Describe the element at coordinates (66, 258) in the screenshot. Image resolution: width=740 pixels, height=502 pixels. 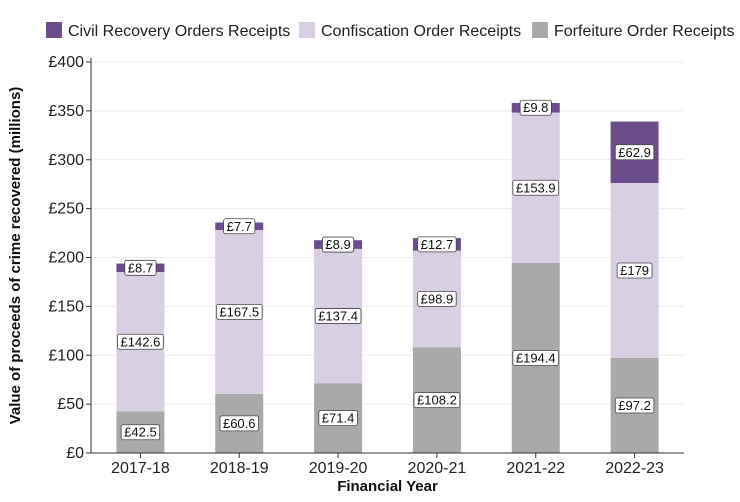
I see `y-tick-label: £200` at that location.